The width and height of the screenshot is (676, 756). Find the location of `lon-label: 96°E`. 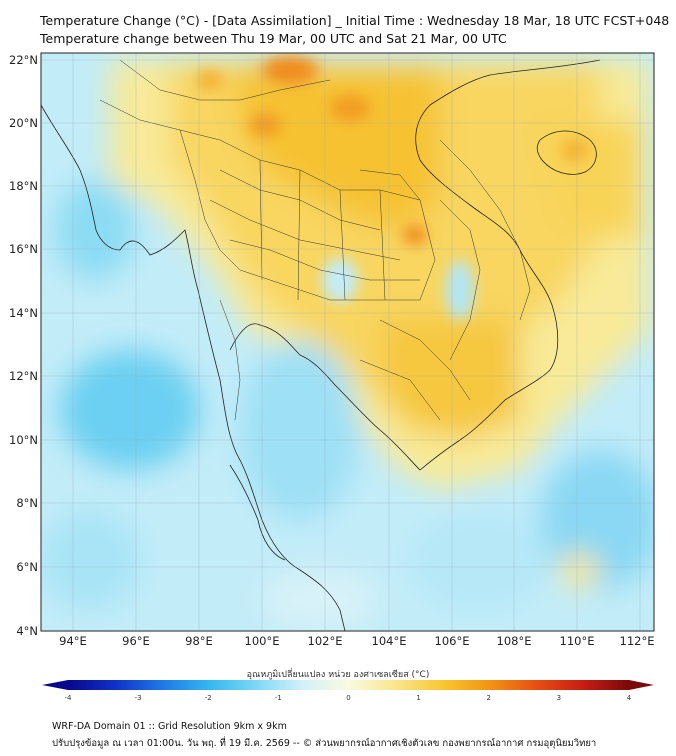

lon-label: 96°E is located at coordinates (136, 641).